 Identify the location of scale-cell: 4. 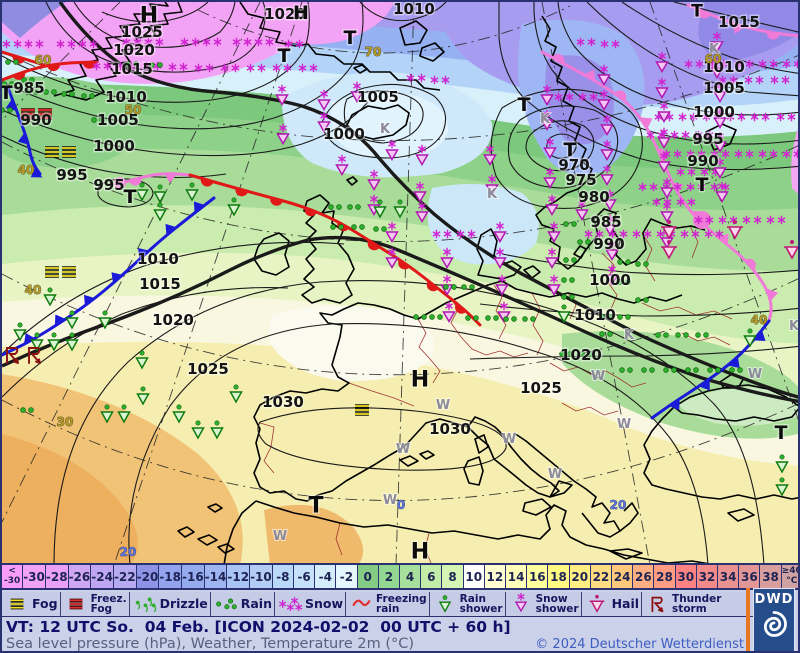
(410, 576).